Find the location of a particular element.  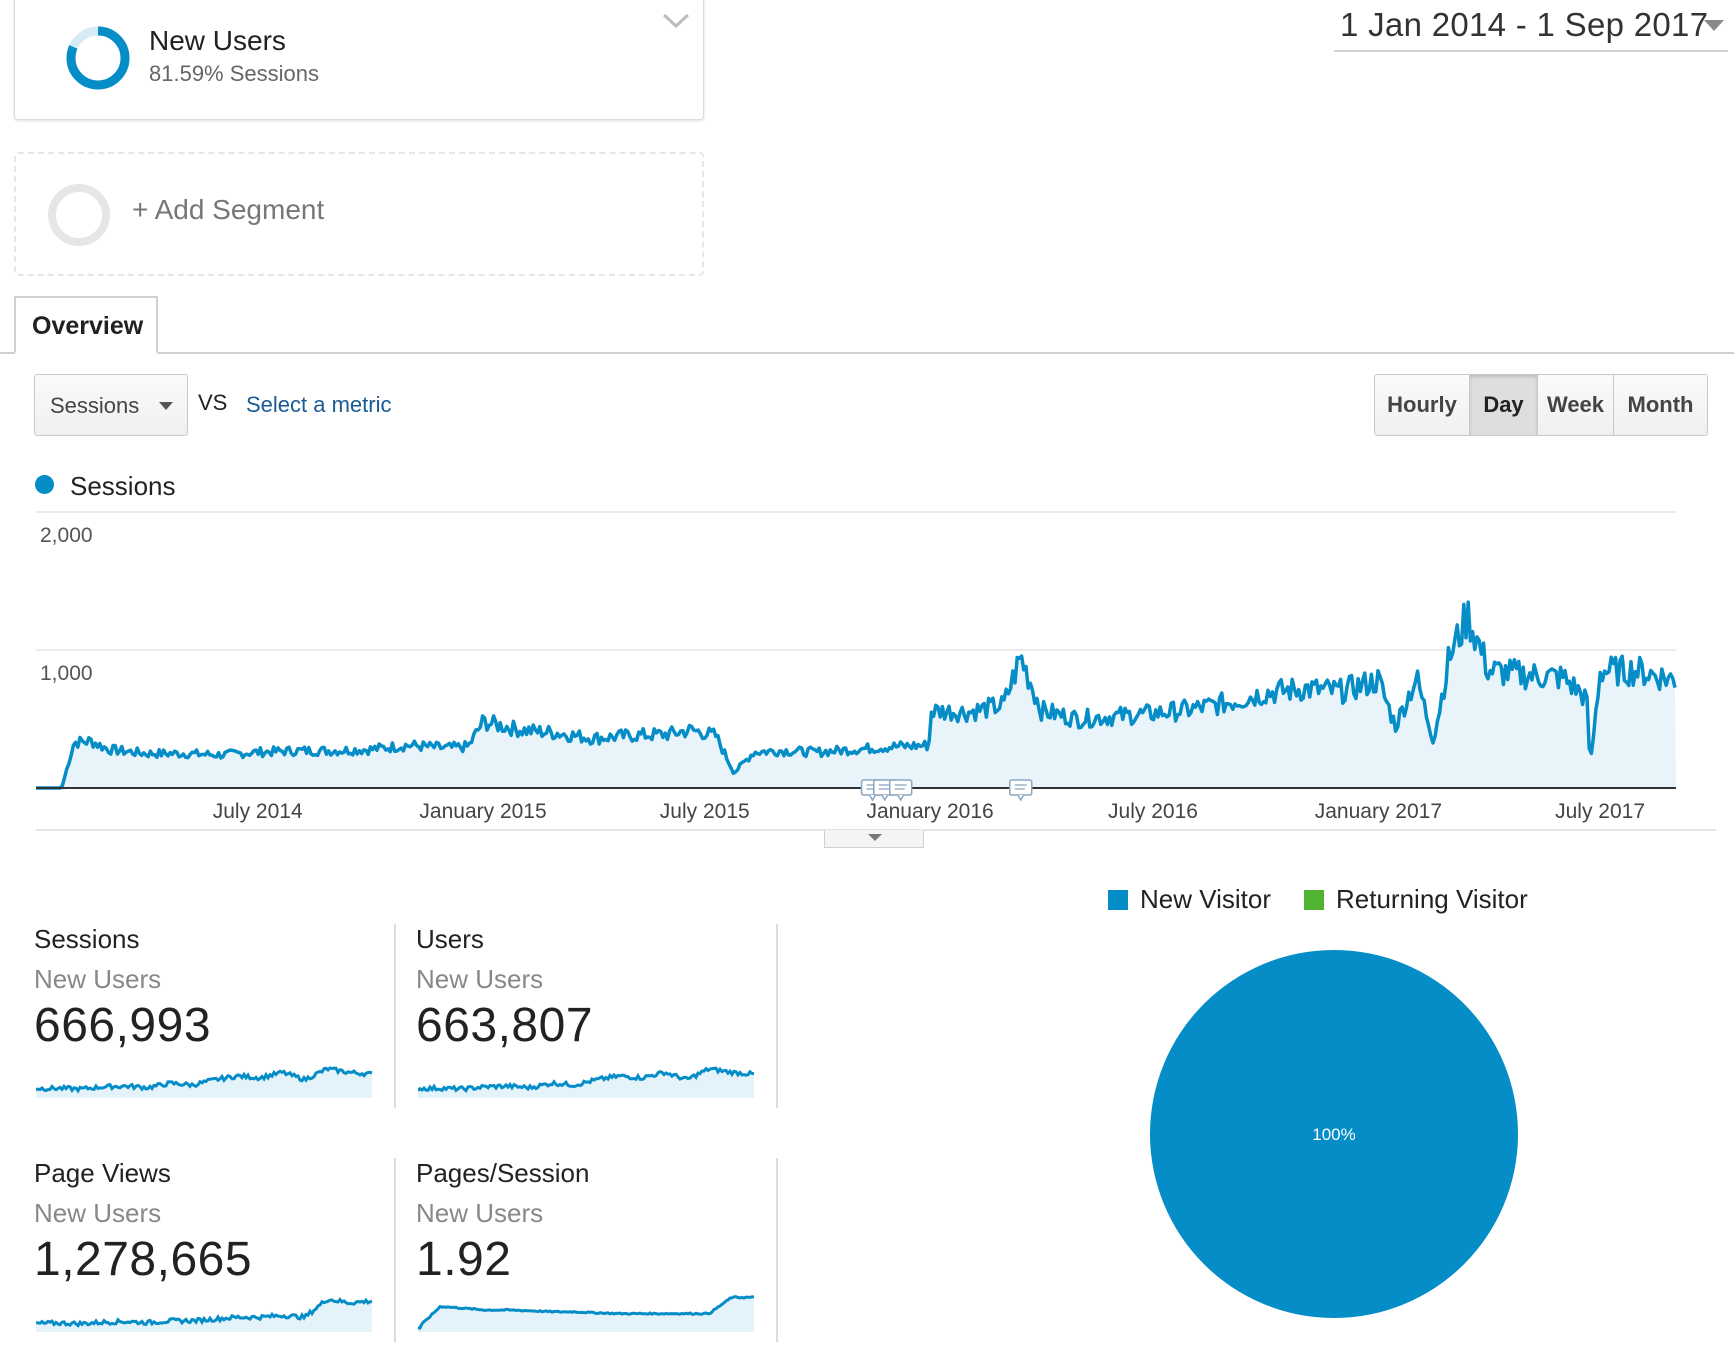

granularity-day-button: Day is located at coordinates (1503, 405).